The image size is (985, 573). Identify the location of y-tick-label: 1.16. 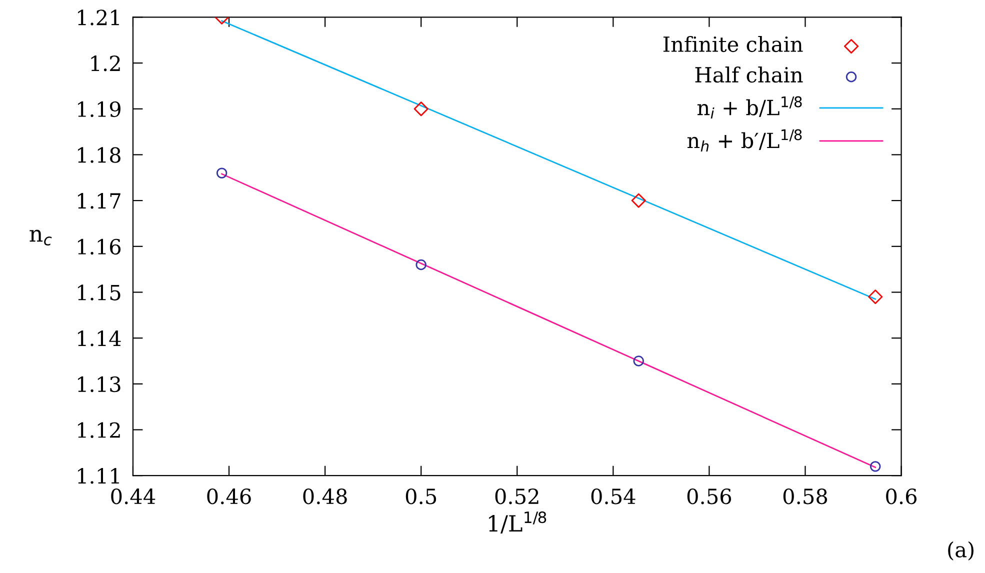
(99, 246).